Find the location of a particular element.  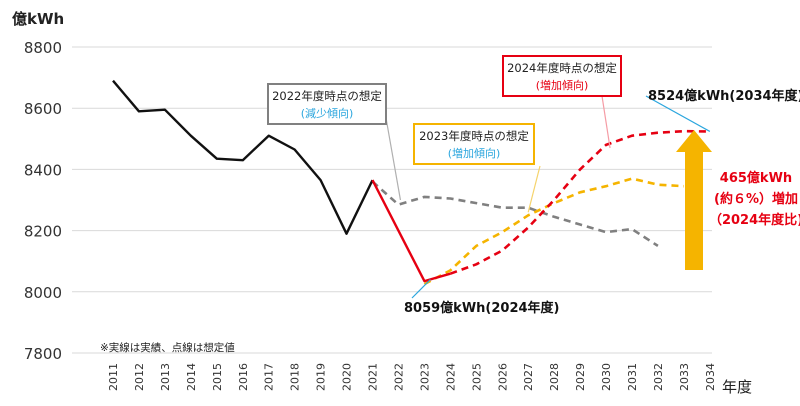

series-forecast_2024 is located at coordinates (579, 202).